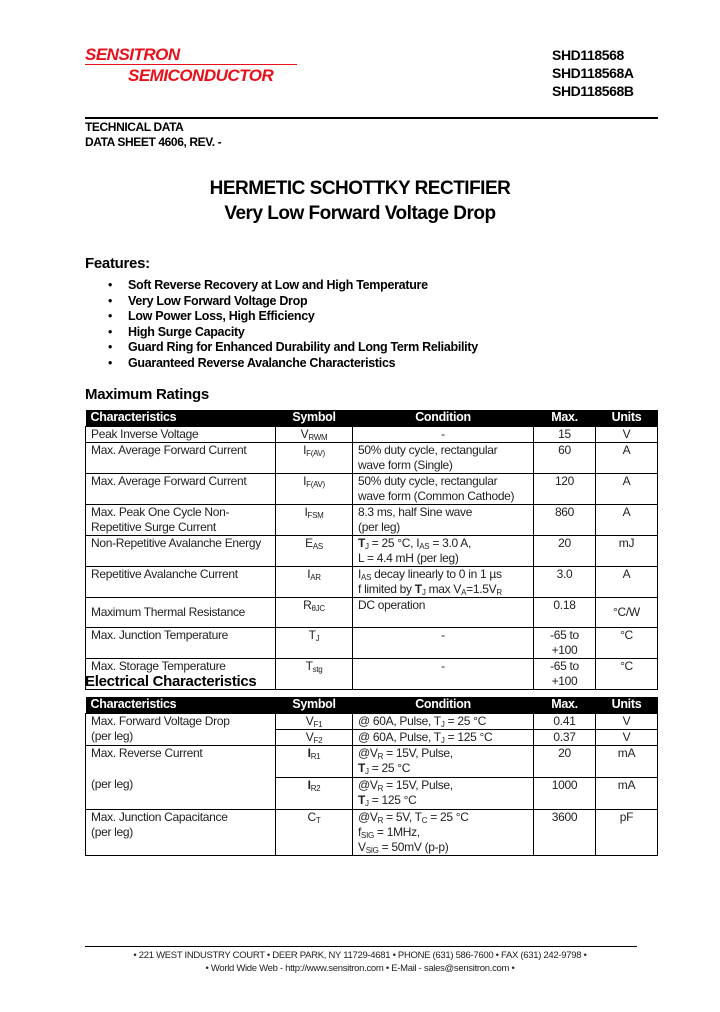  What do you see at coordinates (147, 394) in the screenshot?
I see `max-ratings-heading: Maximum Ratings` at bounding box center [147, 394].